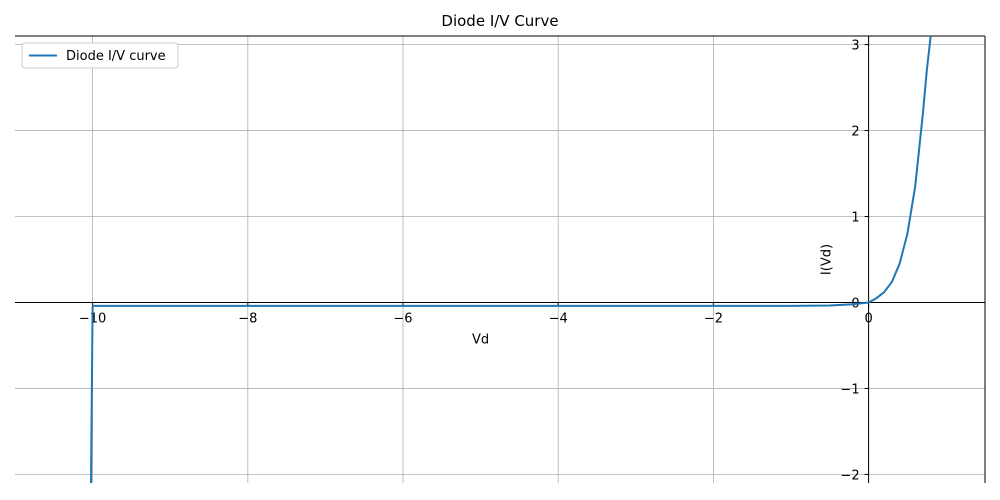 The height and width of the screenshot is (500, 1000). I want to click on x-axis-title: Vd, so click(480, 339).